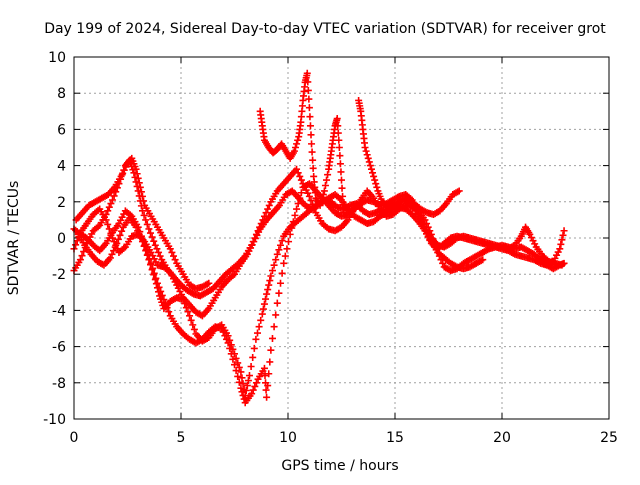 Image resolution: width=640 pixels, height=485 pixels. Describe the element at coordinates (61, 239) in the screenshot. I see `y-tick-label: 0` at that location.